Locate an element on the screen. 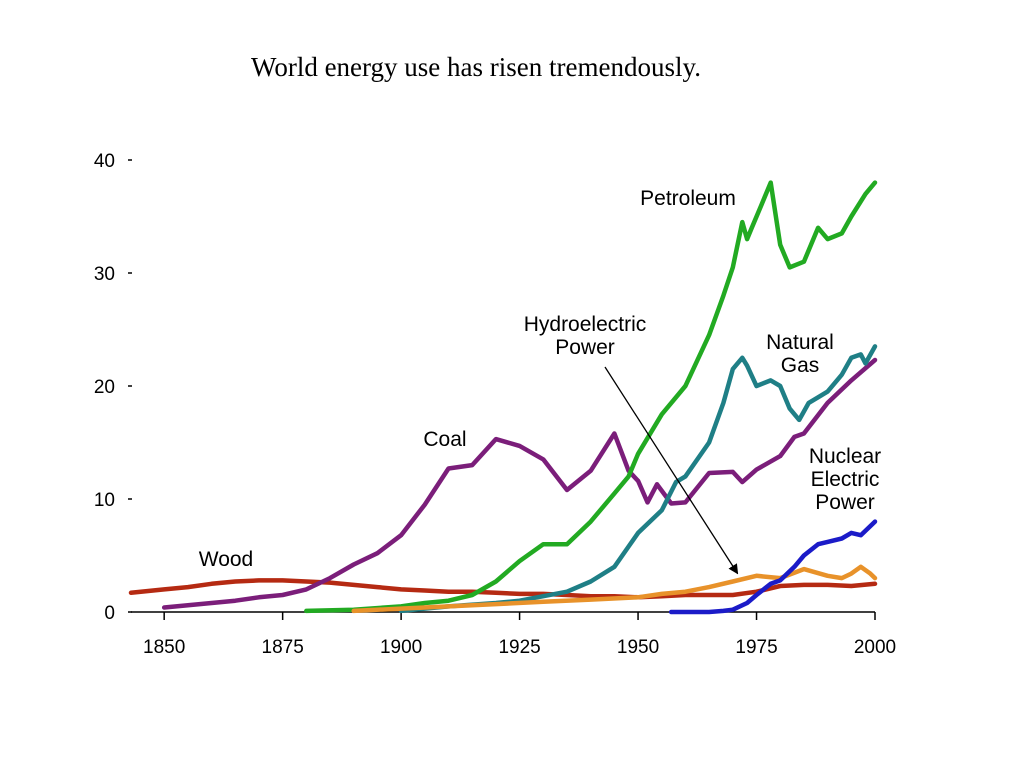 The image size is (1024, 768). x-tick-label: 2000 is located at coordinates (875, 647).